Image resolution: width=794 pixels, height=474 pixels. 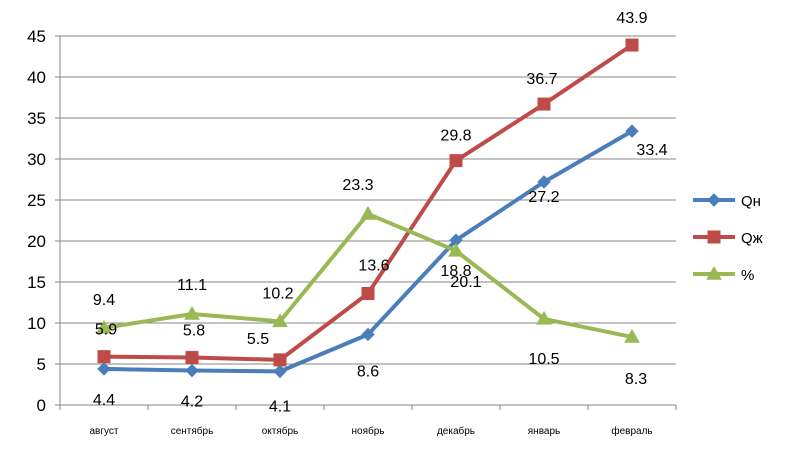 What do you see at coordinates (543, 359) in the screenshot?
I see `data-label: 10.5` at bounding box center [543, 359].